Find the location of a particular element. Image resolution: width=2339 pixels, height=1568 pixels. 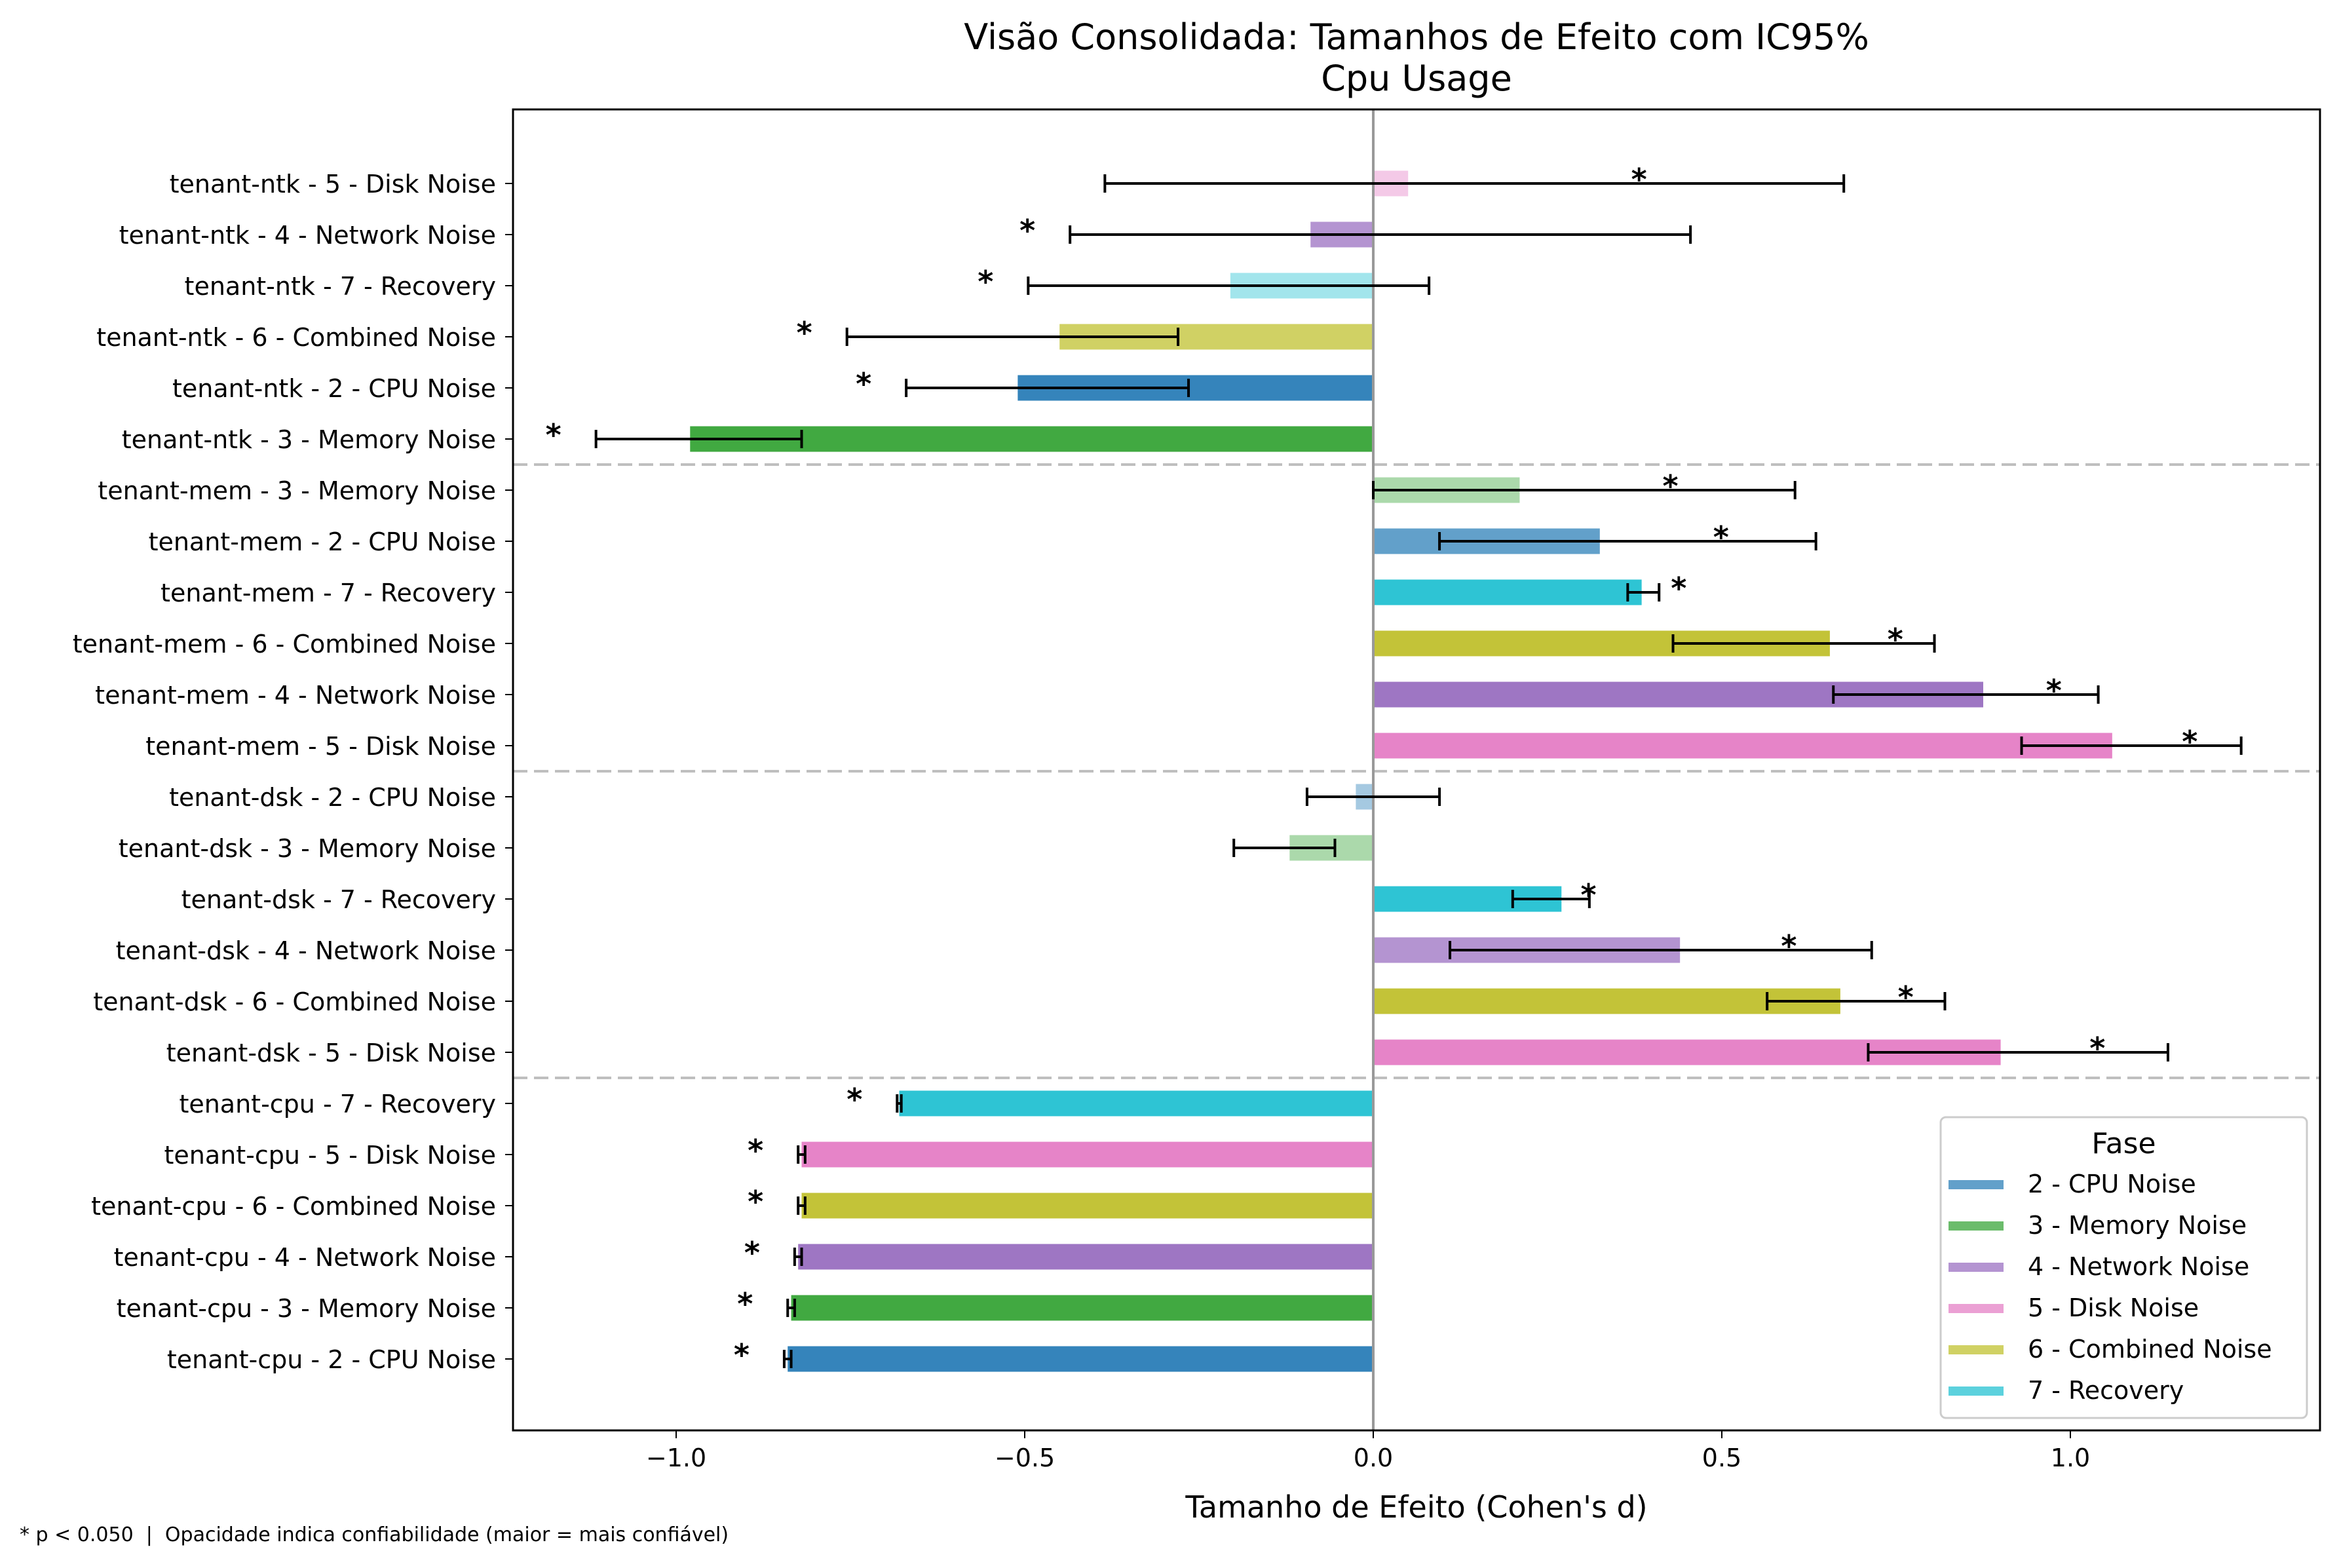

x-tick-label: 0.5 is located at coordinates (1721, 1458).